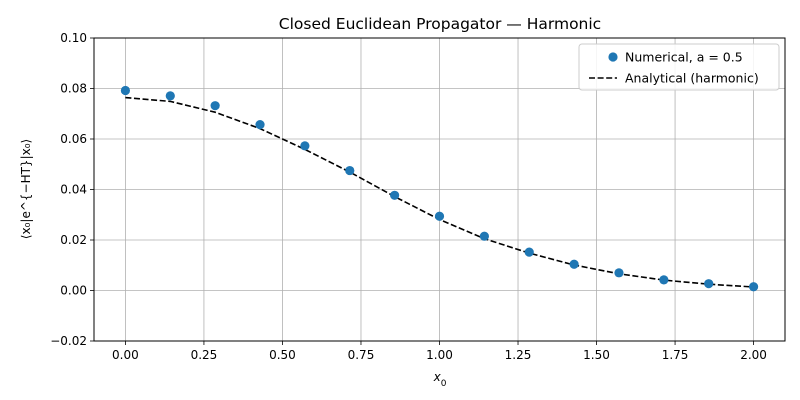  What do you see at coordinates (439, 355) in the screenshot?
I see `x-tick-label: 1.00` at bounding box center [439, 355].